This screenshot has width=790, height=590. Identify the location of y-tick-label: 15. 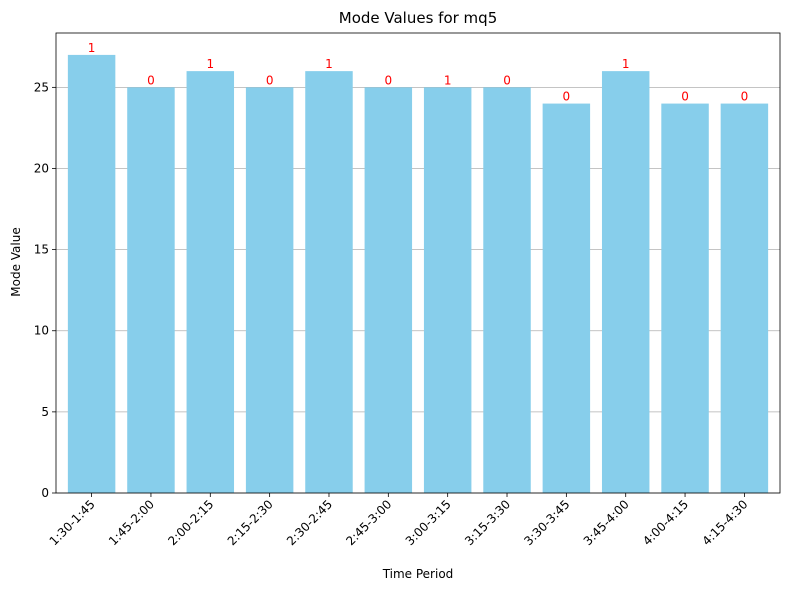
(41, 250).